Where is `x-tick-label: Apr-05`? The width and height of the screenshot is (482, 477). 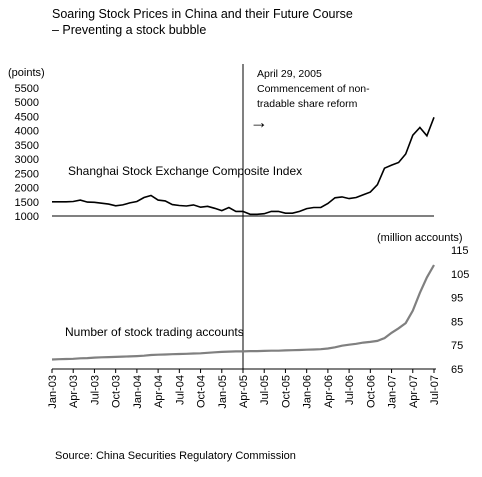
x-tick-label: Apr-05 is located at coordinates (244, 391).